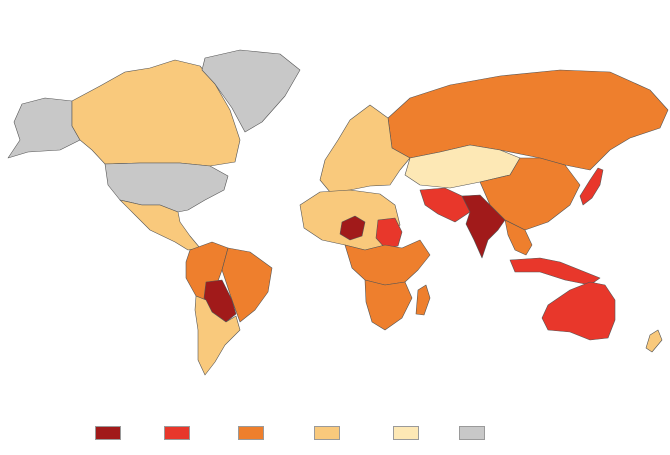 The height and width of the screenshot is (455, 670). I want to click on southern-africa-region, so click(388, 305).